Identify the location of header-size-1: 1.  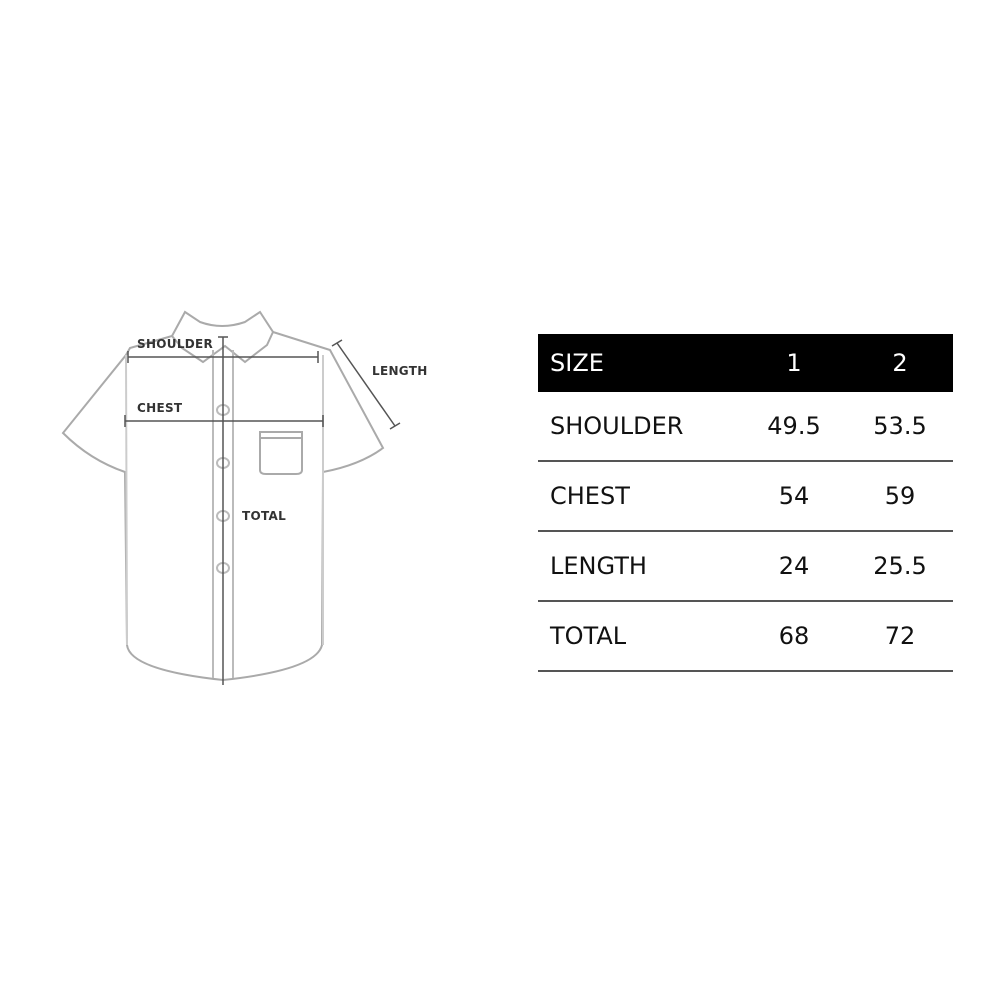
(794, 363).